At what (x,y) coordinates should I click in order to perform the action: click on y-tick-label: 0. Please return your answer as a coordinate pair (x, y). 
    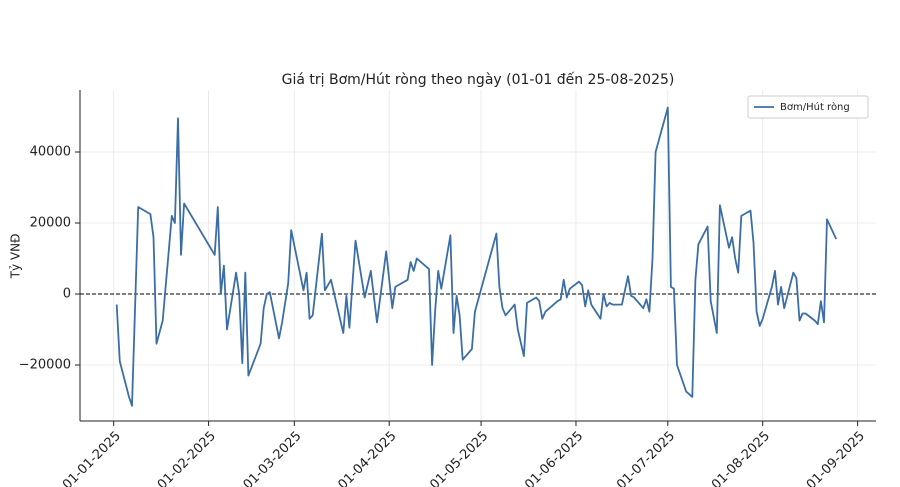
    Looking at the image, I should click on (67, 293).